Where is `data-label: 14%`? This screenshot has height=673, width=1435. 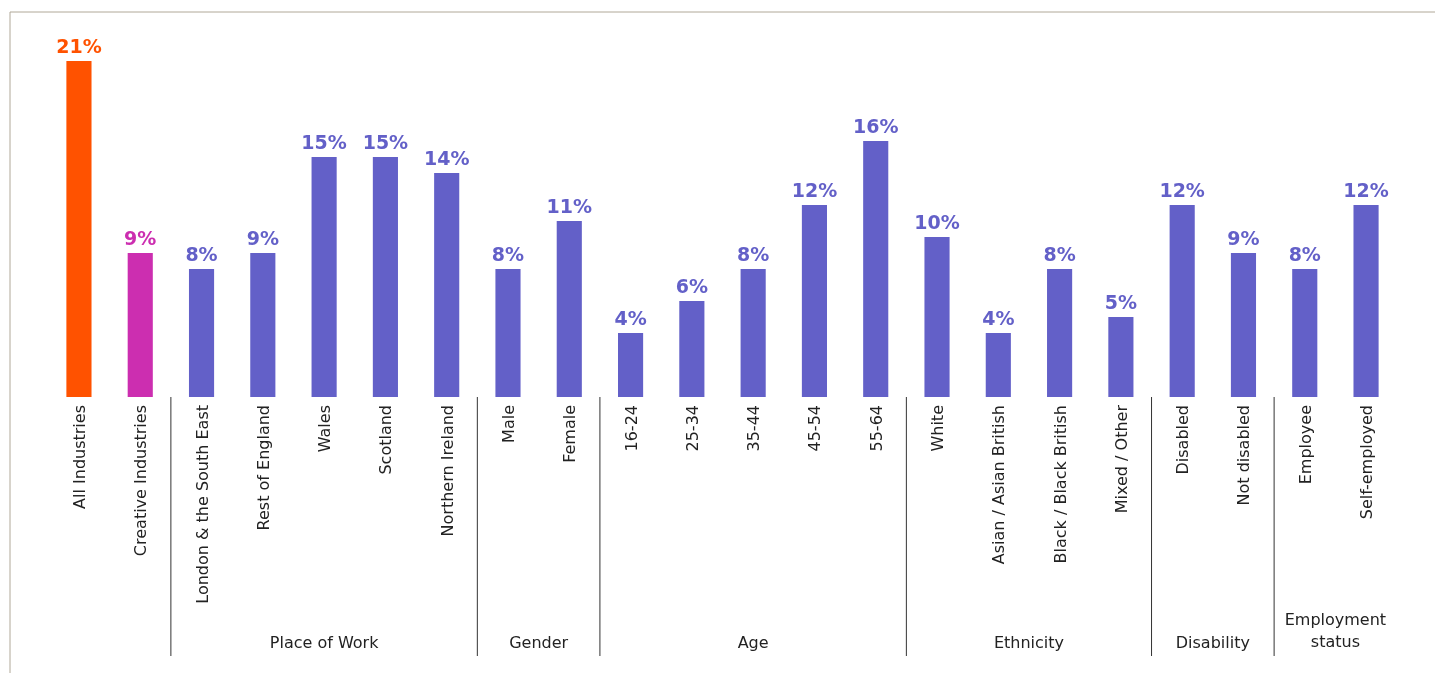
data-label: 14% is located at coordinates (446, 158).